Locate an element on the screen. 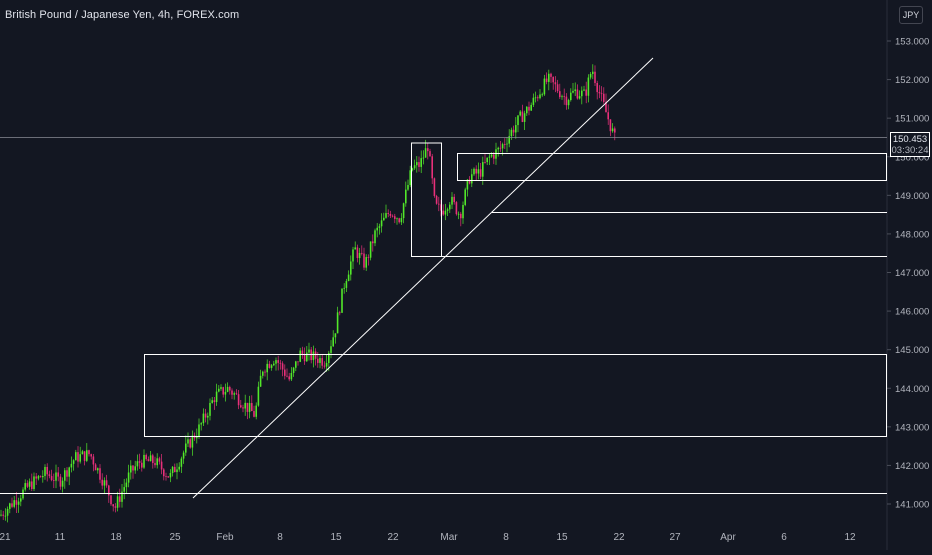 The width and height of the screenshot is (932, 555). x-tick-label: Apr is located at coordinates (728, 537).